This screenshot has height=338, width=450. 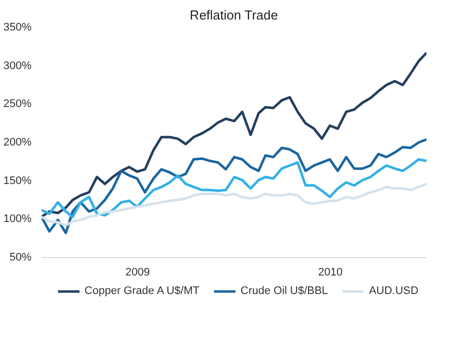 What do you see at coordinates (284, 291) in the screenshot?
I see `legend-label: Crude Oil U$/BBL` at bounding box center [284, 291].